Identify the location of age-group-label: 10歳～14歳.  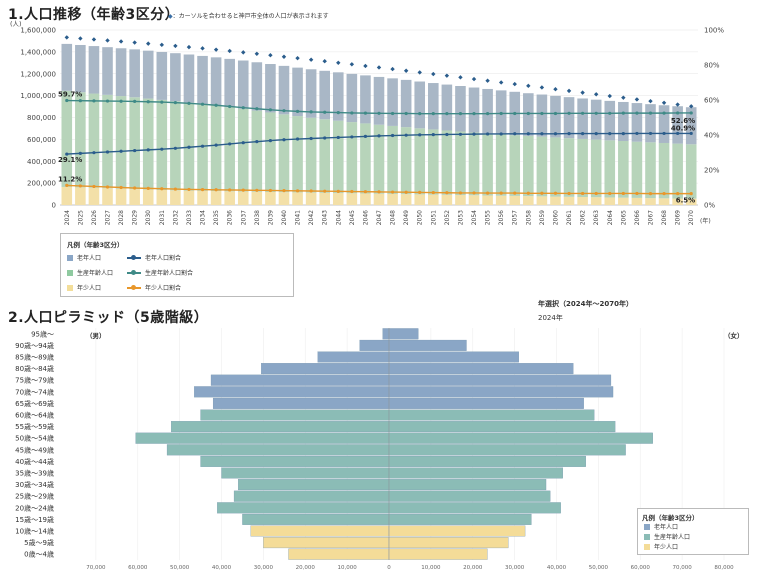
(34, 531).